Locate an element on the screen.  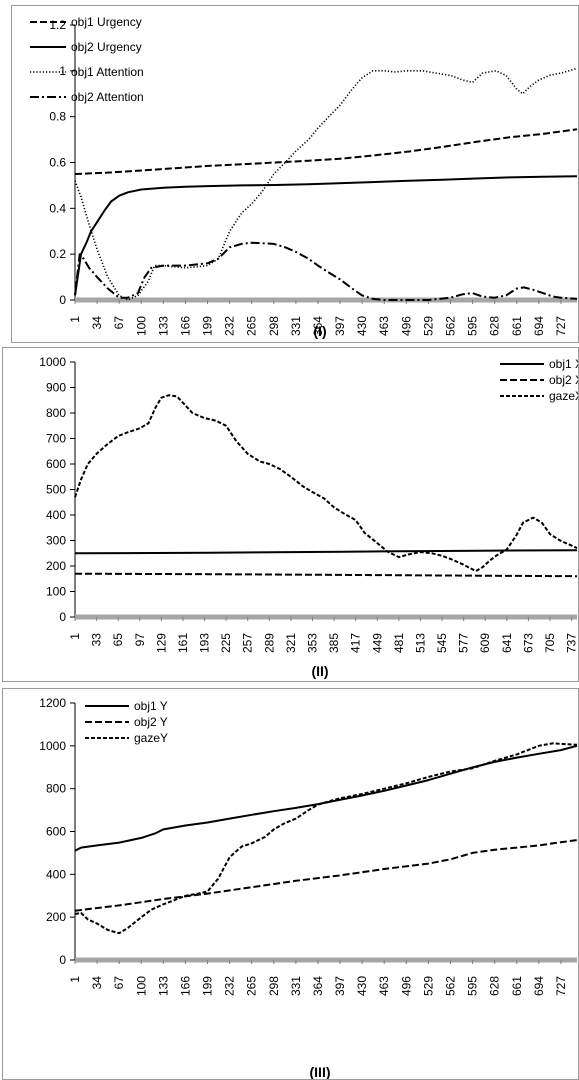
y-tick-label: 700 is located at coordinates (56, 439).